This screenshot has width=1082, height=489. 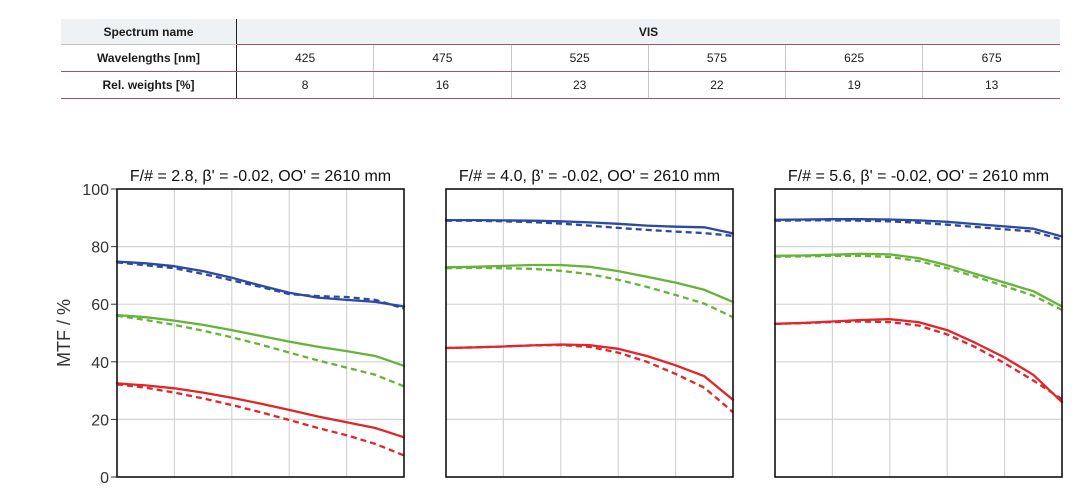 I want to click on panel-title: F/# = 2.8, β' = -0.02, OO' = 2610 mm, so click(x=260, y=176).